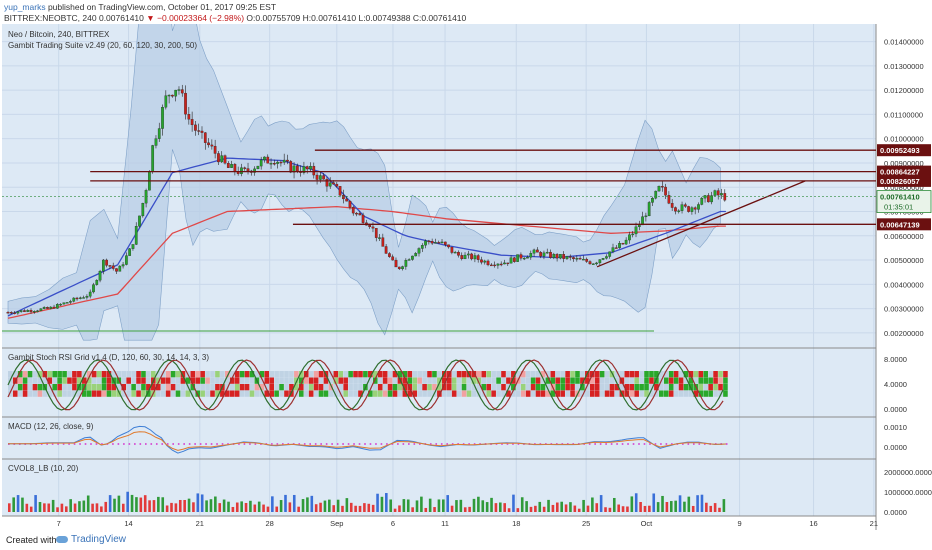  What do you see at coordinates (25, 7) in the screenshot?
I see `author-link: yup_marks` at bounding box center [25, 7].